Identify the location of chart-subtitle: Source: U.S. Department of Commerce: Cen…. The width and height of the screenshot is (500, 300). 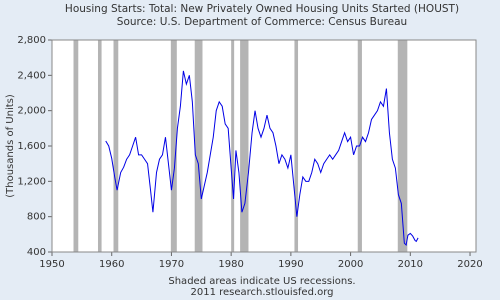
(262, 22).